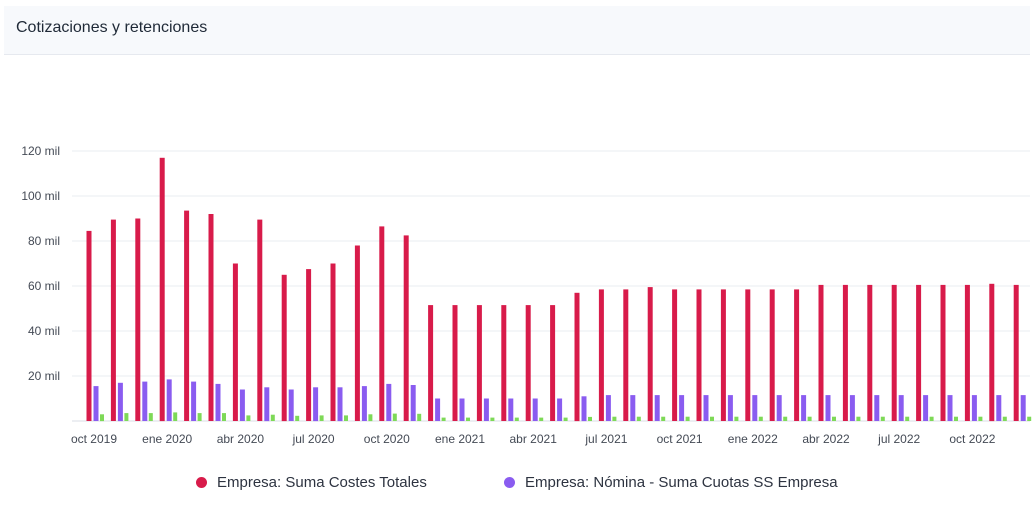 The image size is (1034, 507). Describe the element at coordinates (671, 482) in the screenshot. I see `legend-item-cuotas: Empresa: Nómina - Suma Cuotas SS Empresa` at that location.